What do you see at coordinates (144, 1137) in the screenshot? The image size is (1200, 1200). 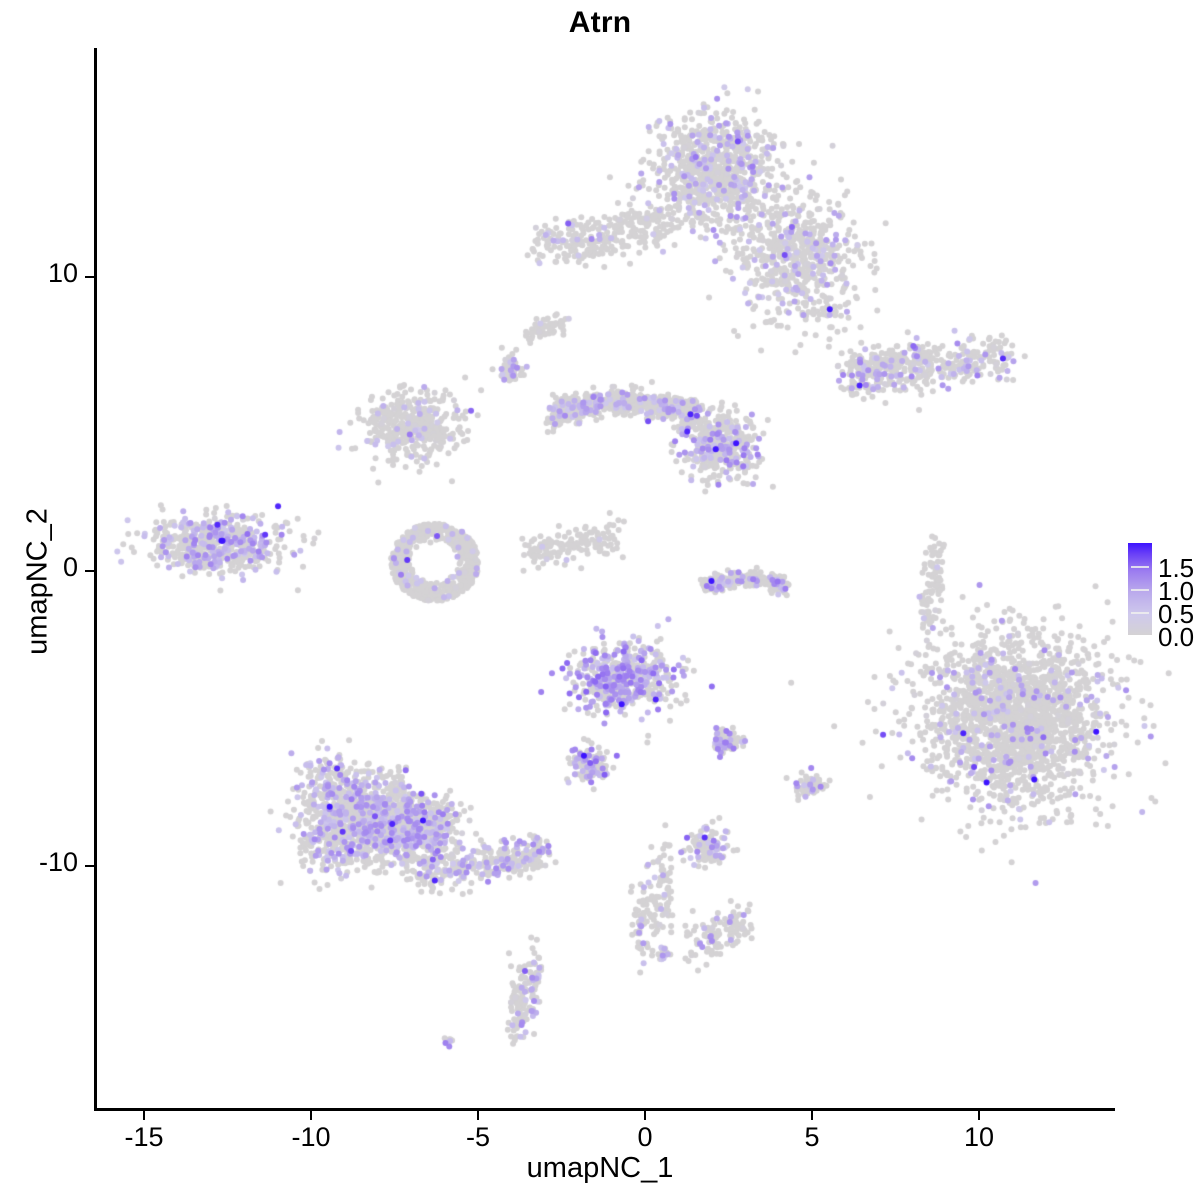 I see `x-tick-label: -15` at bounding box center [144, 1137].